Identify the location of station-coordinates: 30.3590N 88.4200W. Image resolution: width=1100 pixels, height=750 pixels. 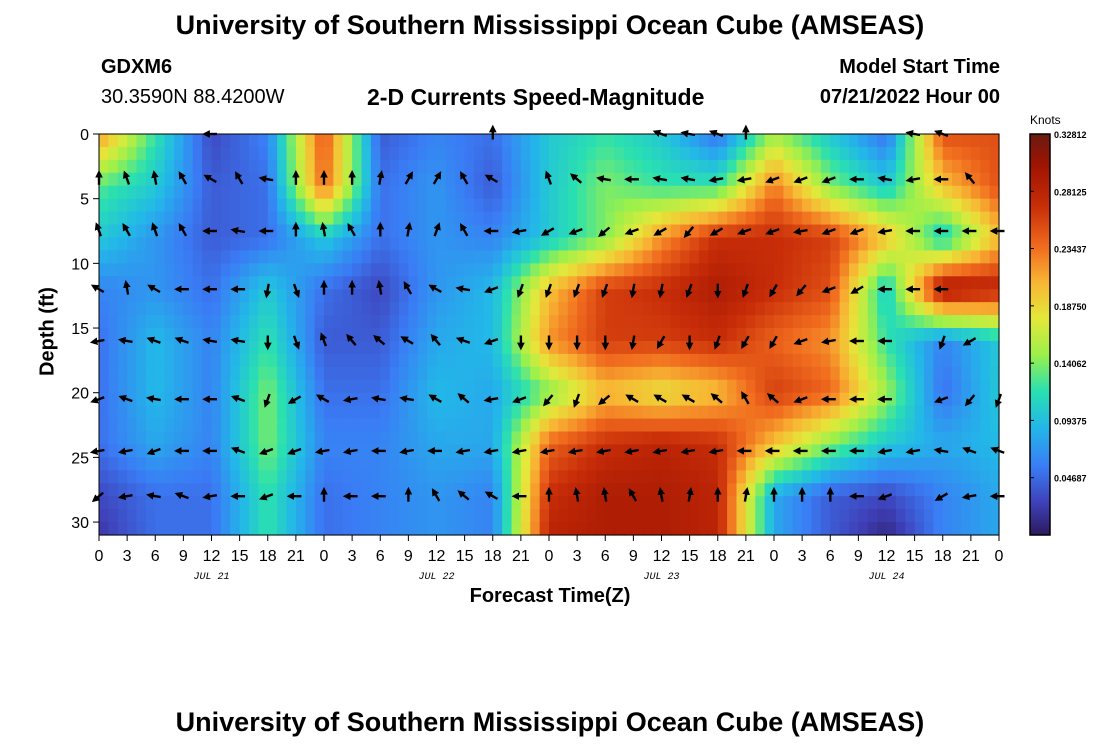
(193, 97).